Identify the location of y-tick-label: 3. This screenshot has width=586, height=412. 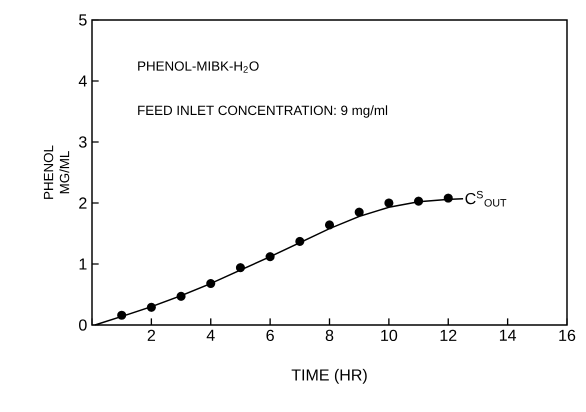
(83, 142).